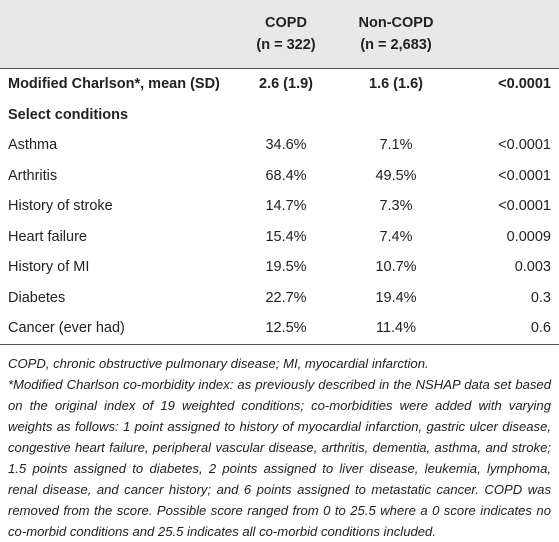  What do you see at coordinates (286, 236) in the screenshot?
I see `table-cell: 15.4%` at bounding box center [286, 236].